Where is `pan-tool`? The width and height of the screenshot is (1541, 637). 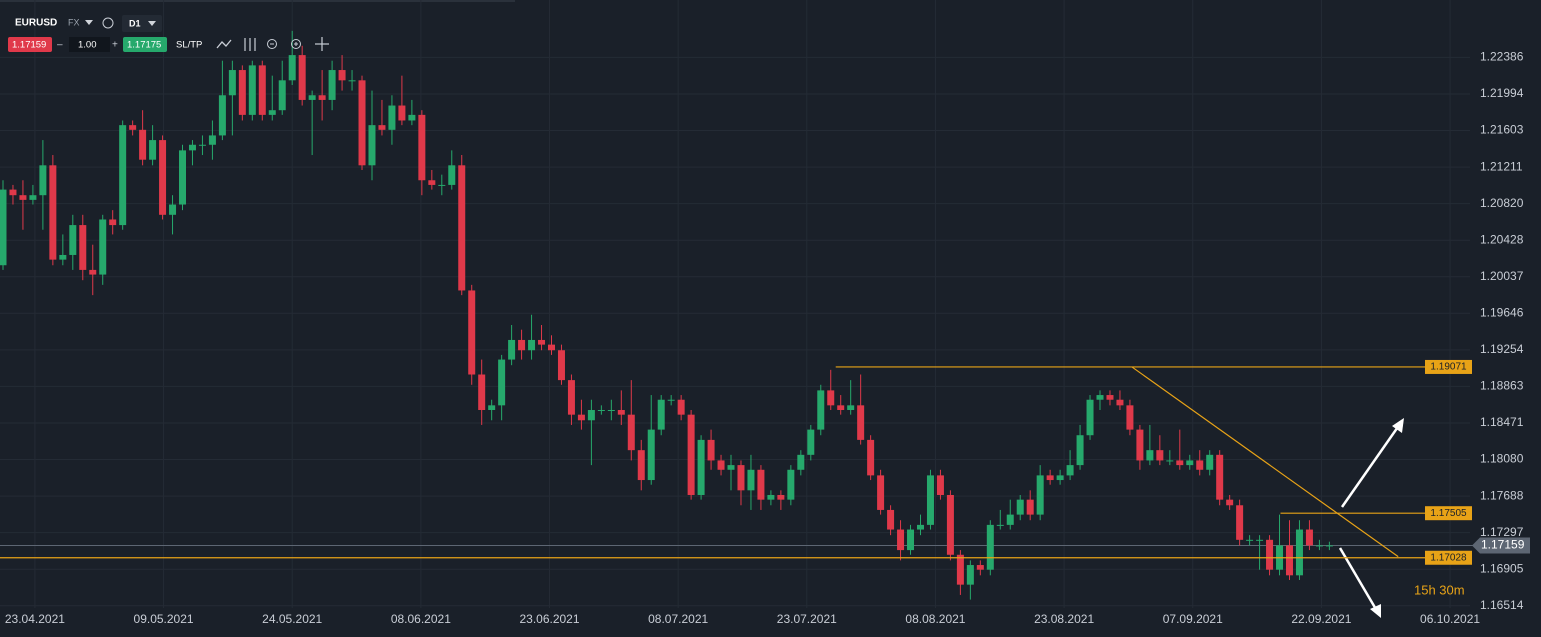 pan-tool is located at coordinates (322, 44).